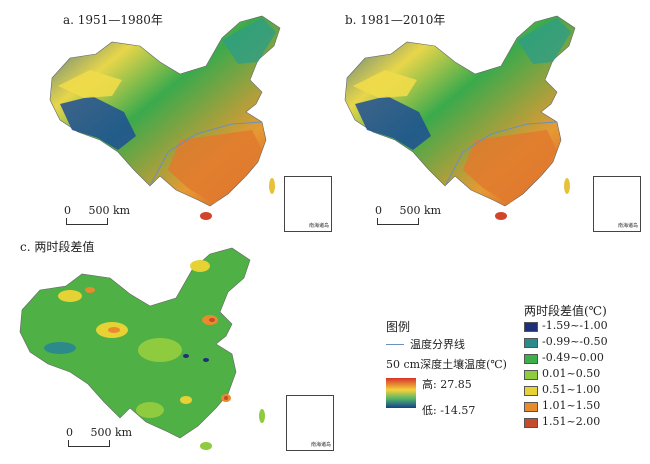 The height and width of the screenshot is (464, 650). Describe the element at coordinates (99, 436) in the screenshot. I see `scalebar-c: 0 500 km` at that location.